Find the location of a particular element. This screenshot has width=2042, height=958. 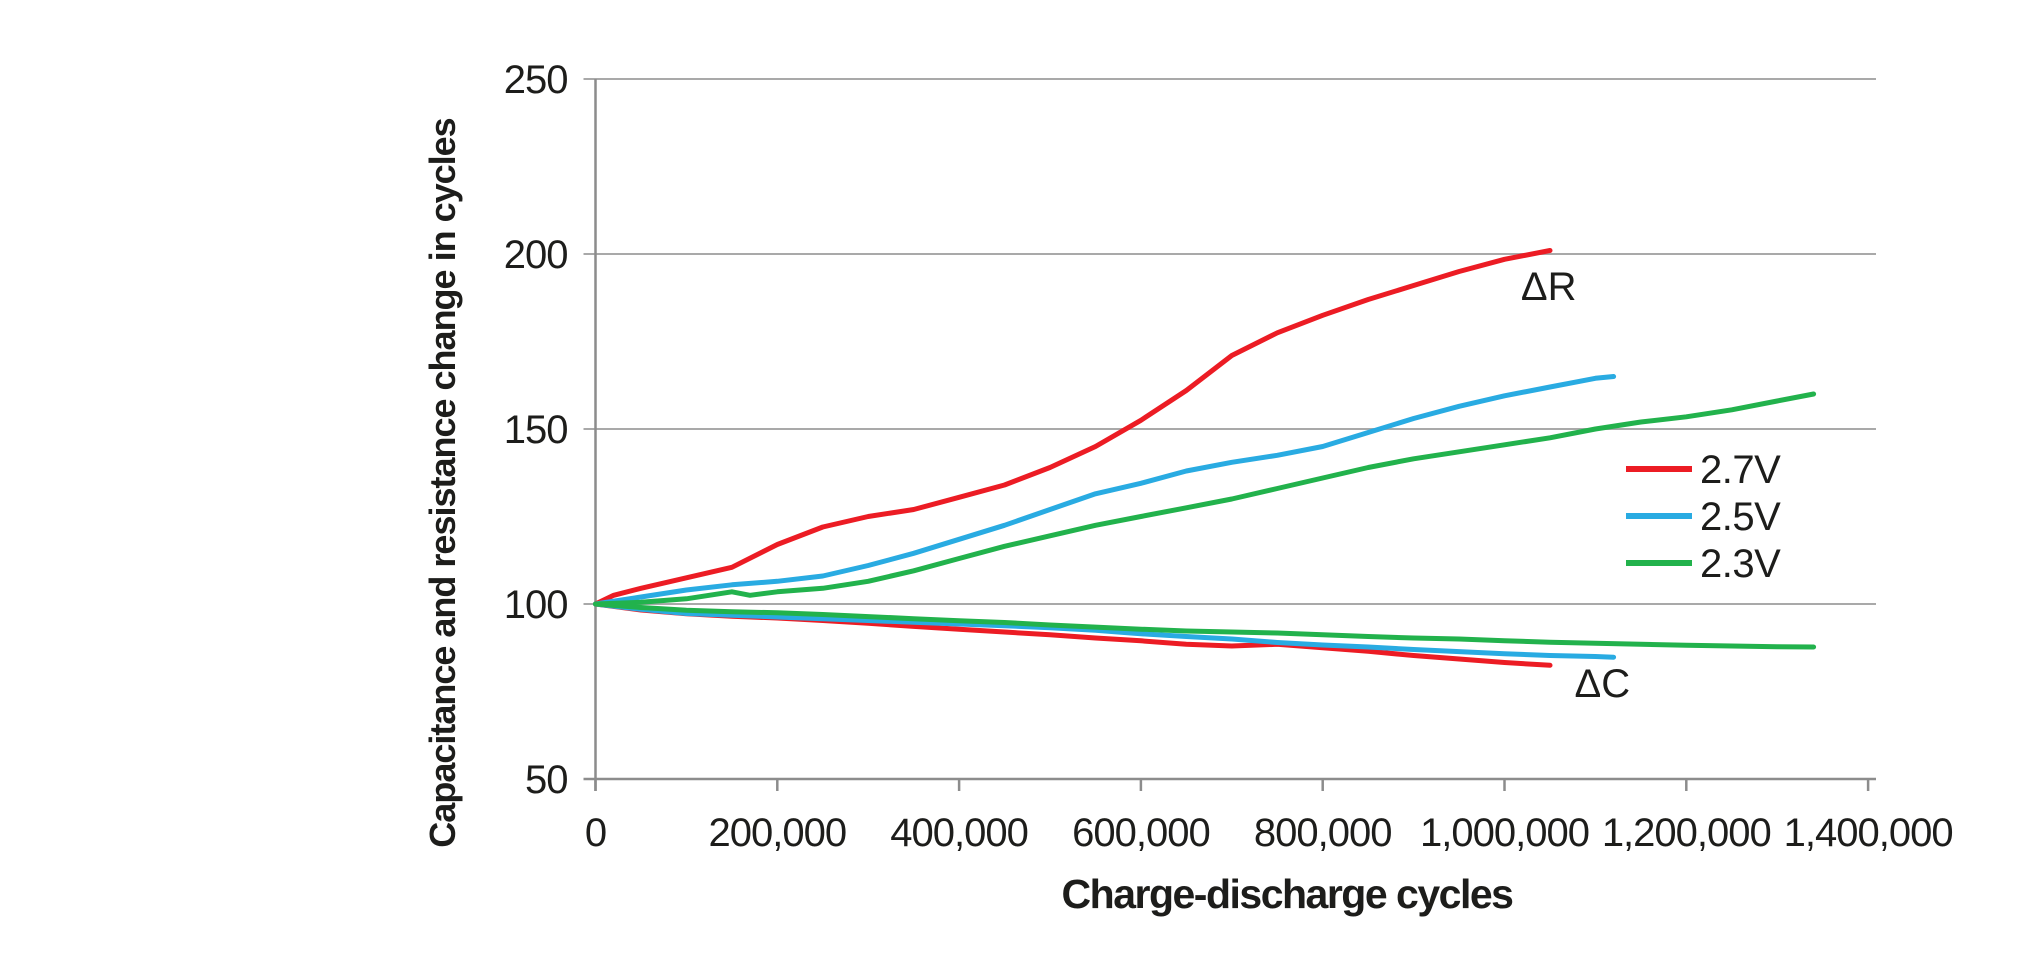

annotations: ΔR ΔC is located at coordinates (1575, 485).